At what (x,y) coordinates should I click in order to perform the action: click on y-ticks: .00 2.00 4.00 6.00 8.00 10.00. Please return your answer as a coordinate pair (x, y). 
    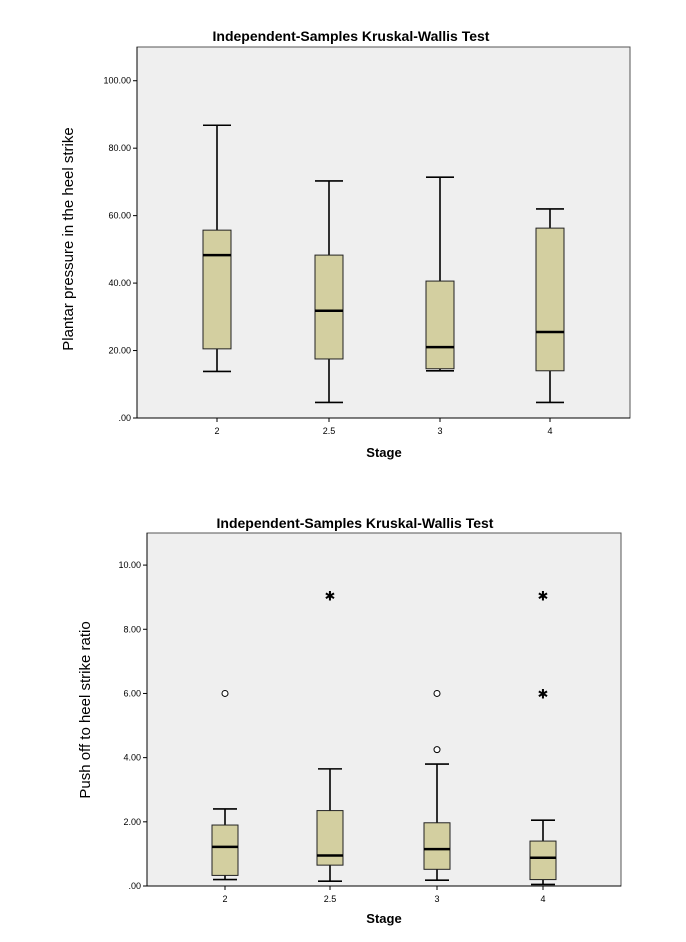
    Looking at the image, I should click on (132, 725).